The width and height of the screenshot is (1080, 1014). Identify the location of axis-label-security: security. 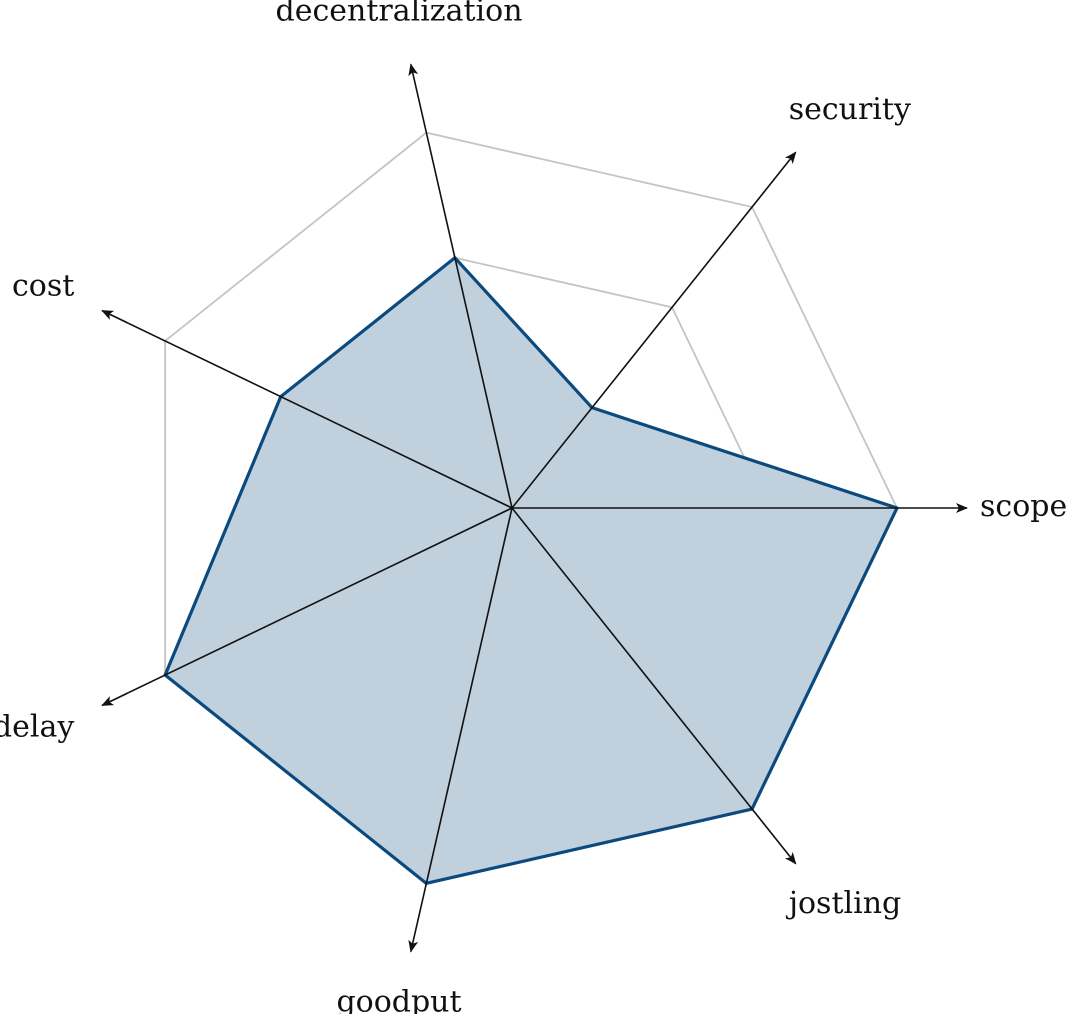
(850, 109).